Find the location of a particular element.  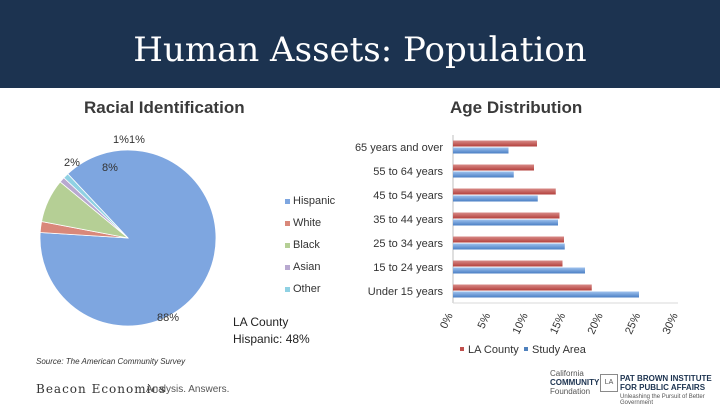

x-tick-label: 15% is located at coordinates (558, 323).